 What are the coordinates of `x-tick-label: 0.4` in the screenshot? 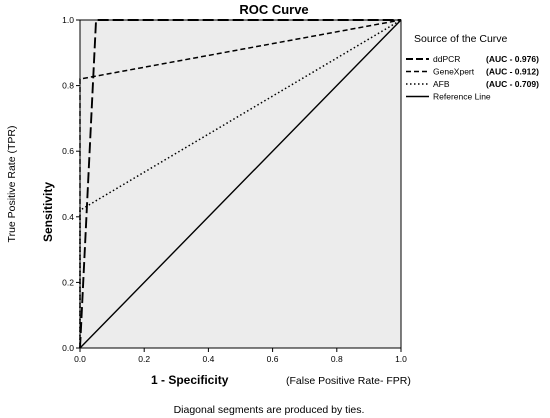 It's located at (208, 359).